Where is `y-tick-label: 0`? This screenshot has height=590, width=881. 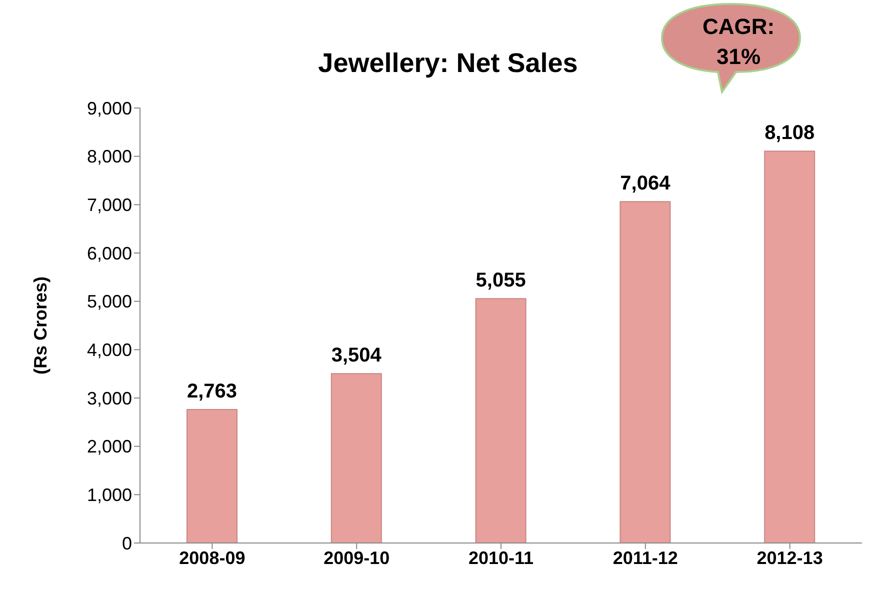
y-tick-label: 0 is located at coordinates (127, 543).